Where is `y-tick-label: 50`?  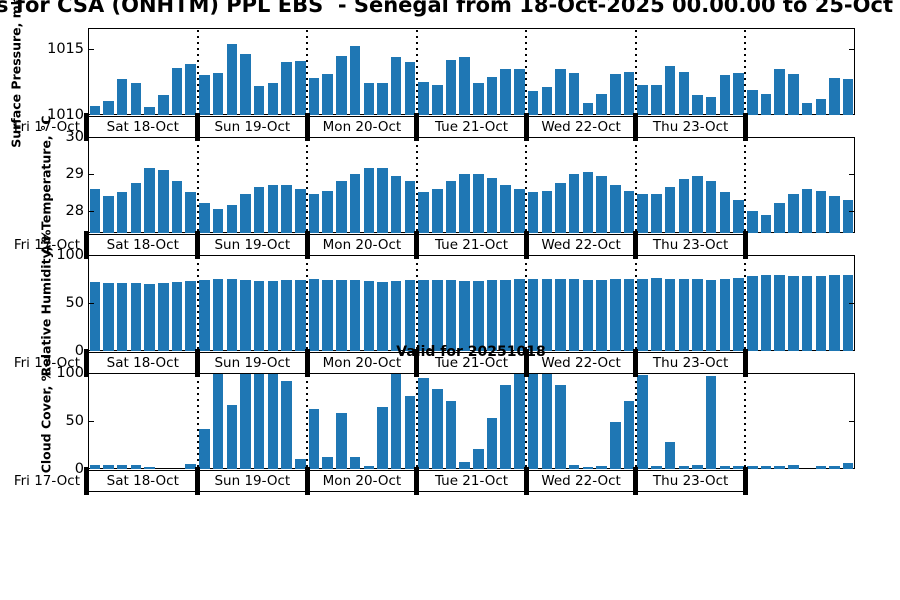 y-tick-label: 50 is located at coordinates (74, 303).